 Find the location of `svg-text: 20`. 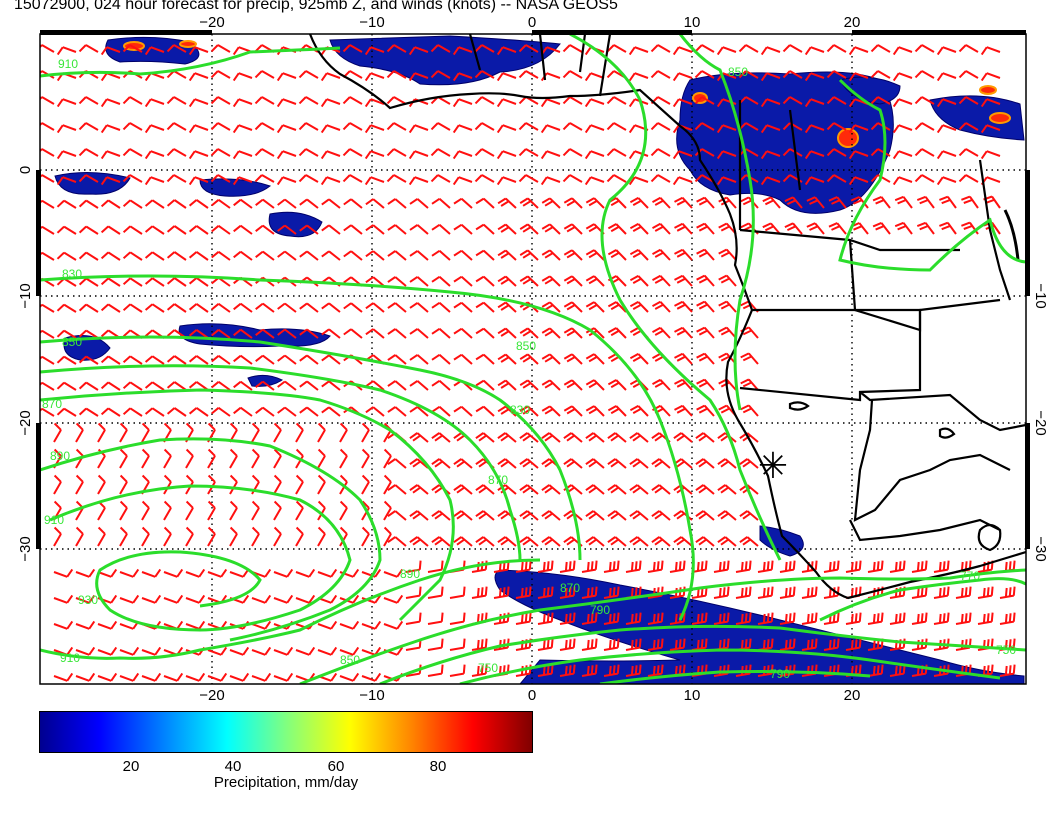

svg-text: 20 is located at coordinates (852, 693).